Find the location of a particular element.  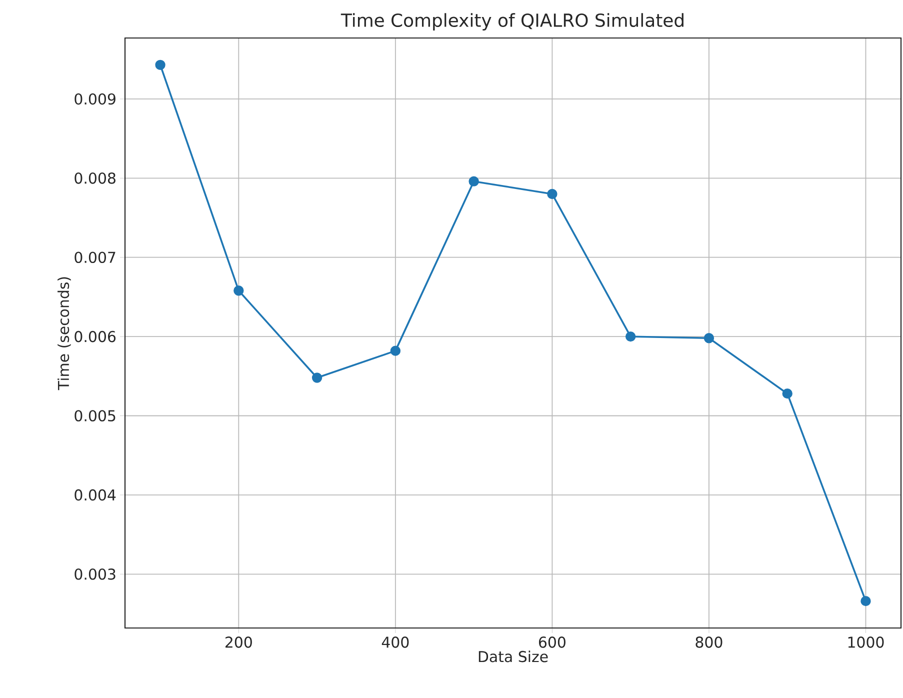

y-tick-label: 0.005 is located at coordinates (95, 416).